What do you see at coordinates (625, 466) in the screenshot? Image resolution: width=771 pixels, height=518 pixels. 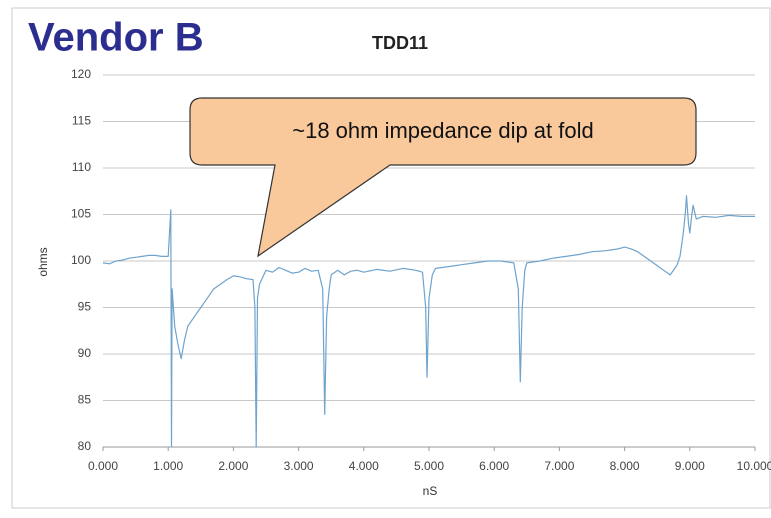 I see `x-tick-label: 8.000` at bounding box center [625, 466].